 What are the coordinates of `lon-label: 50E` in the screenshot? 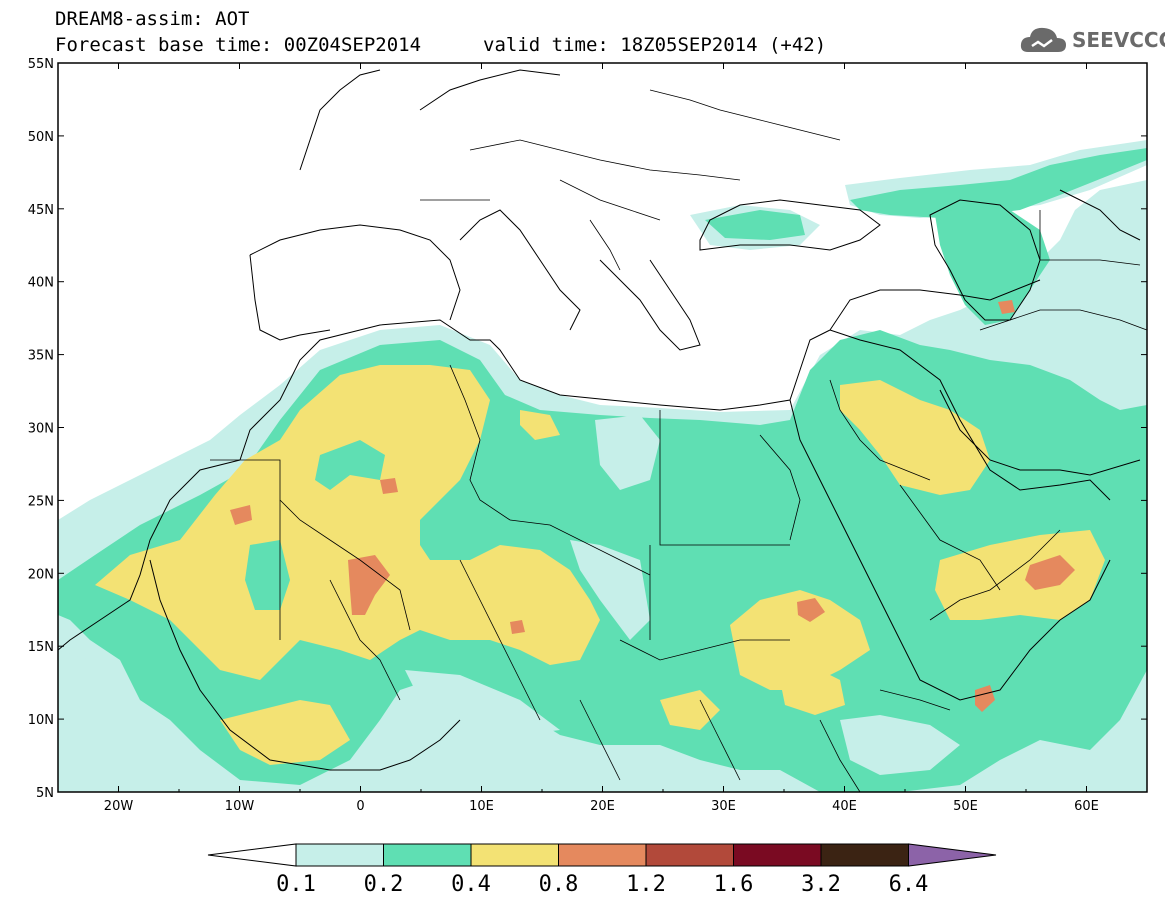 It's located at (965, 806).